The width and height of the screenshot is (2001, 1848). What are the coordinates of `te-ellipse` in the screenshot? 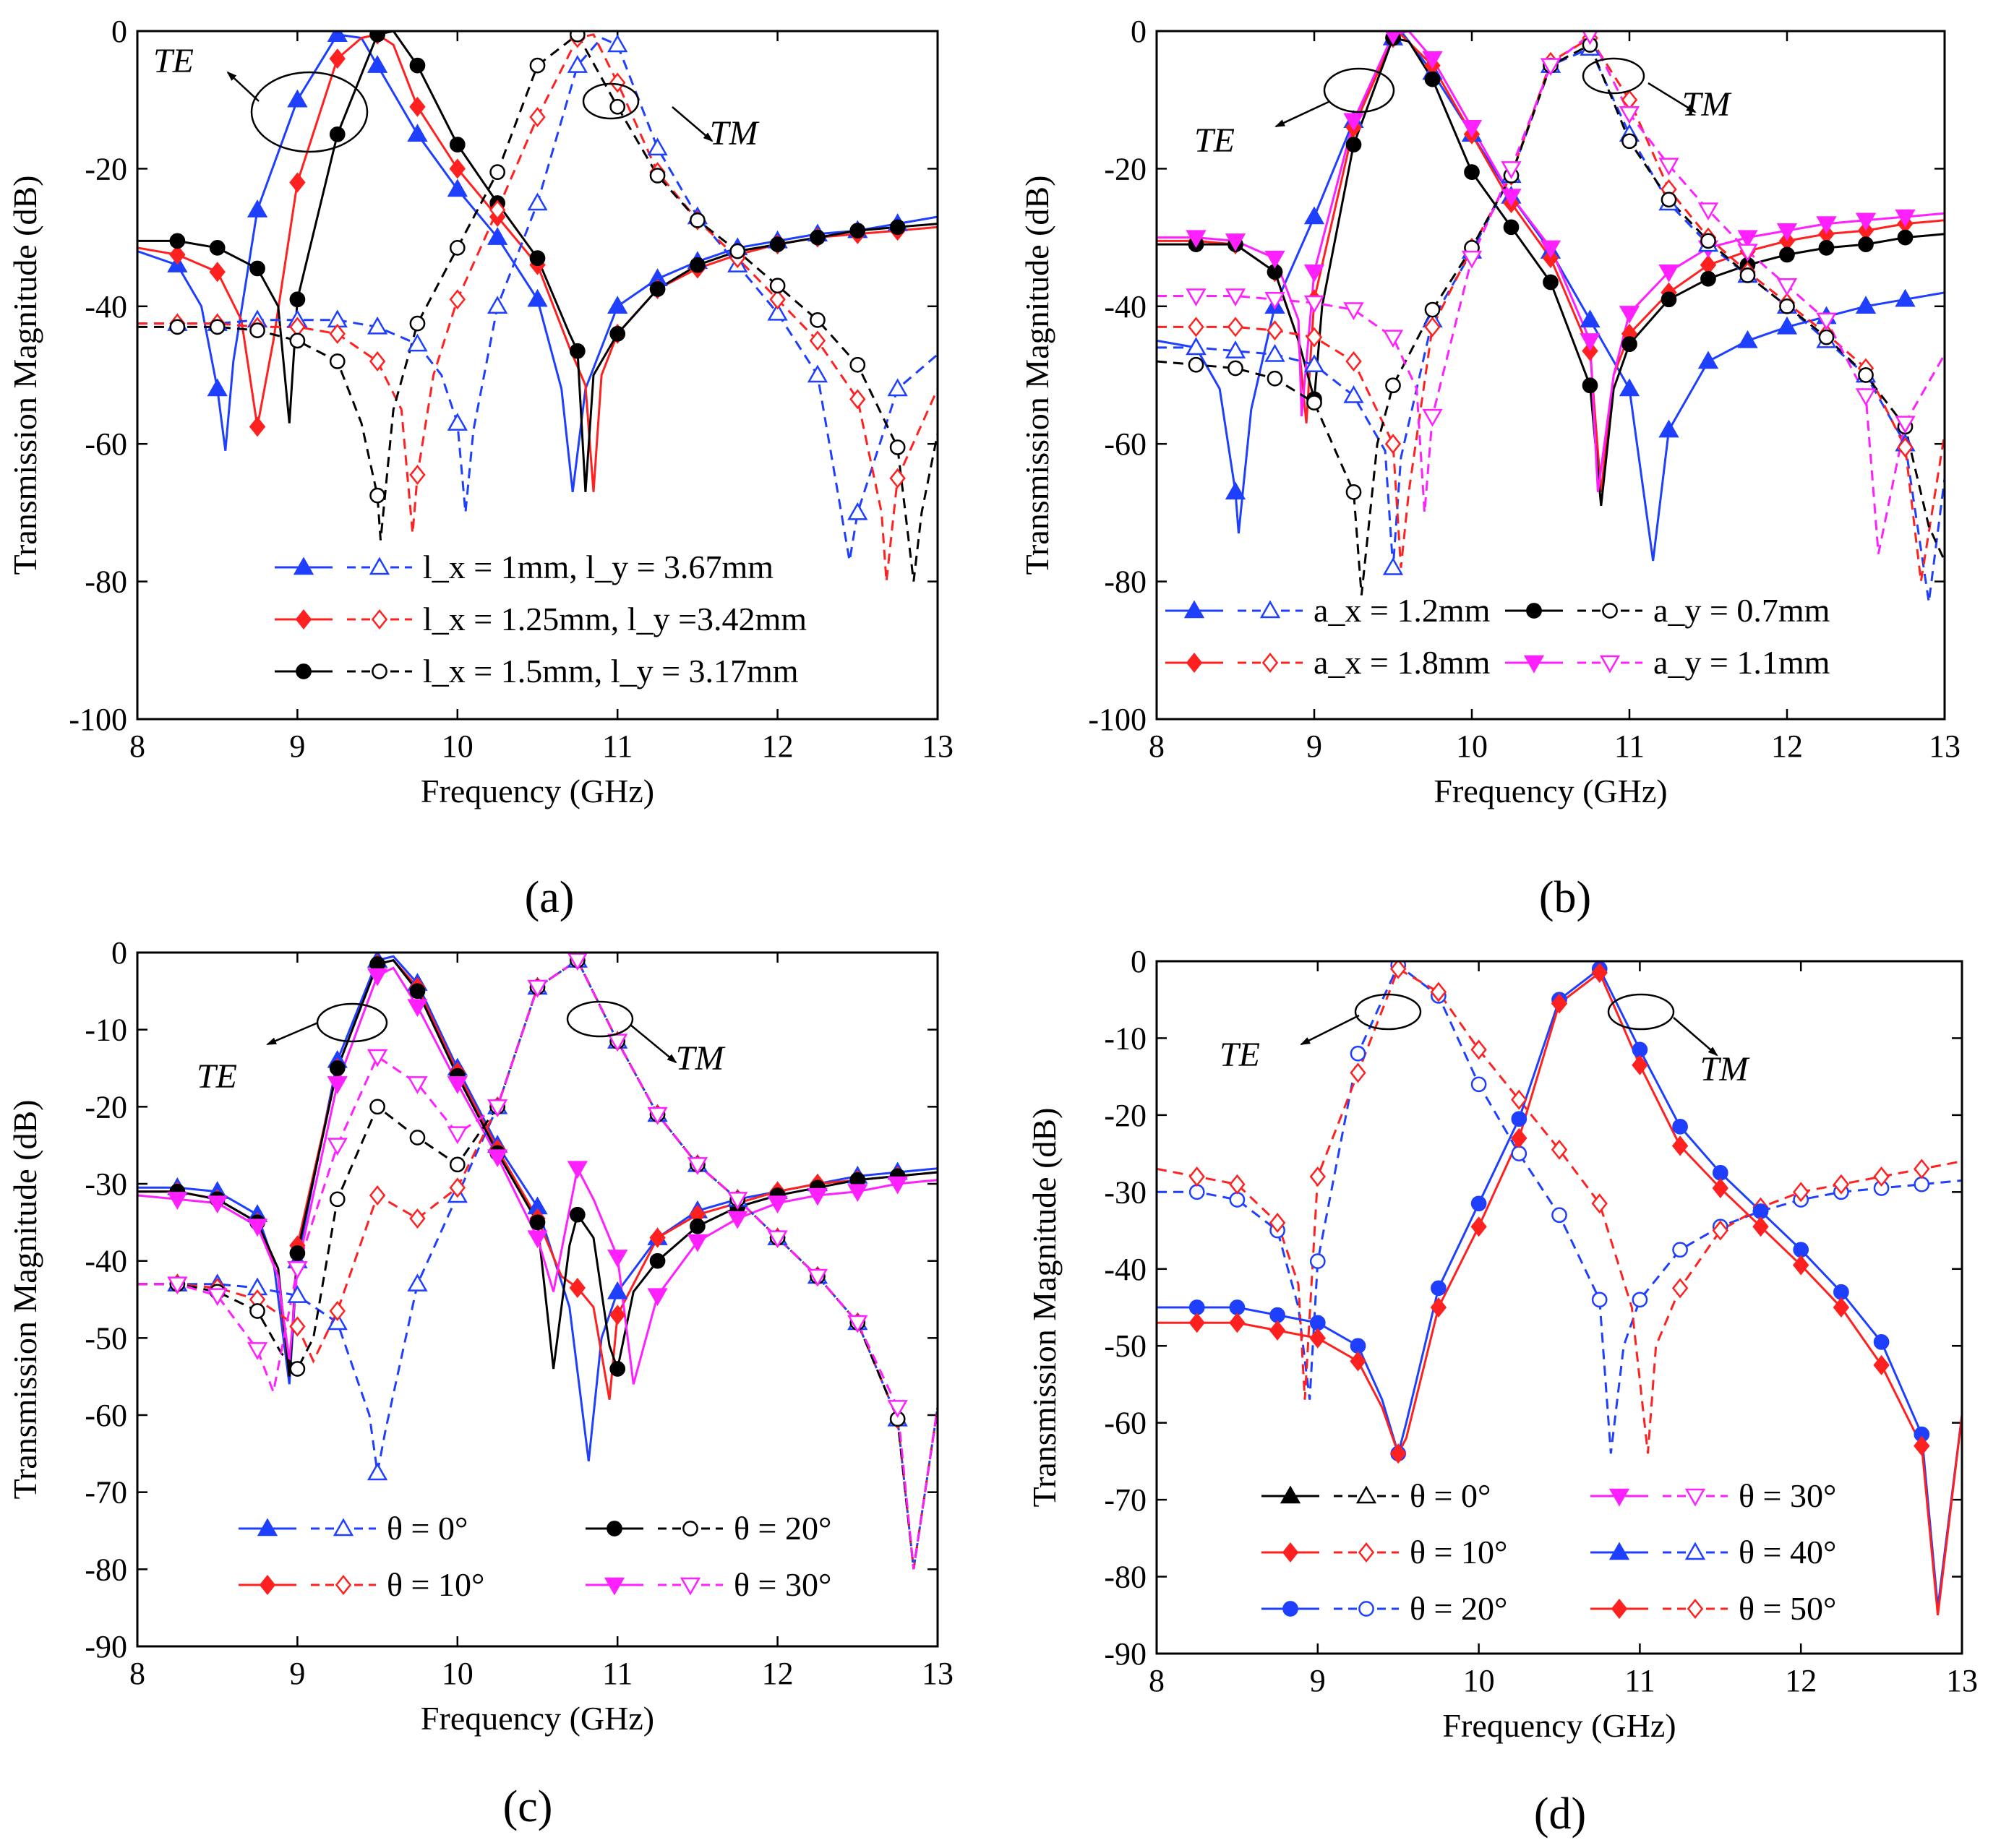 It's located at (1388, 1012).